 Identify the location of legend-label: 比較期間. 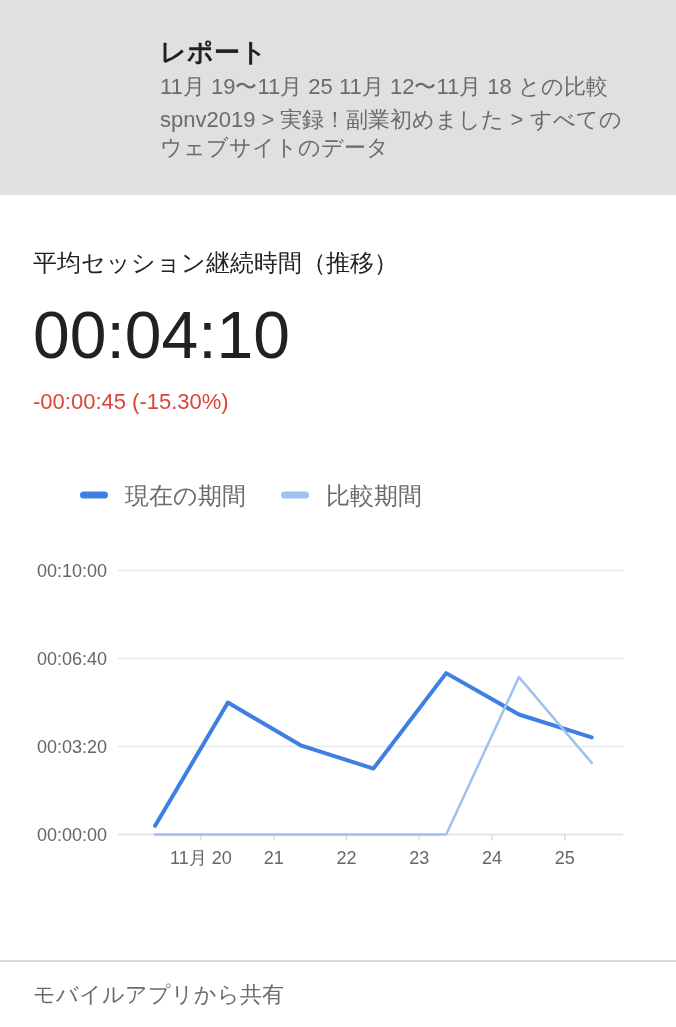
(374, 495).